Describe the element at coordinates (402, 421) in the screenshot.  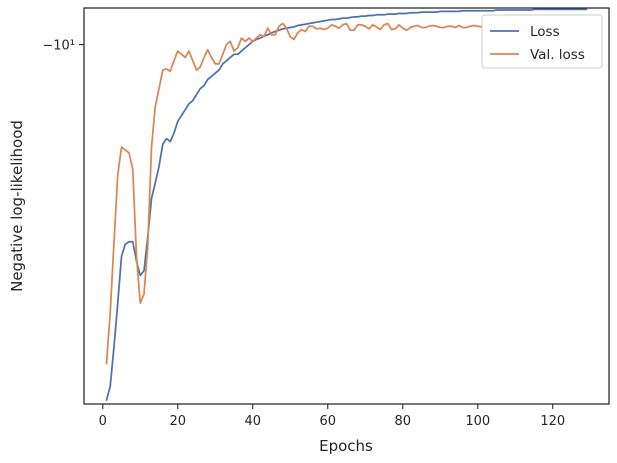
I see `x-tick-label: 80` at that location.